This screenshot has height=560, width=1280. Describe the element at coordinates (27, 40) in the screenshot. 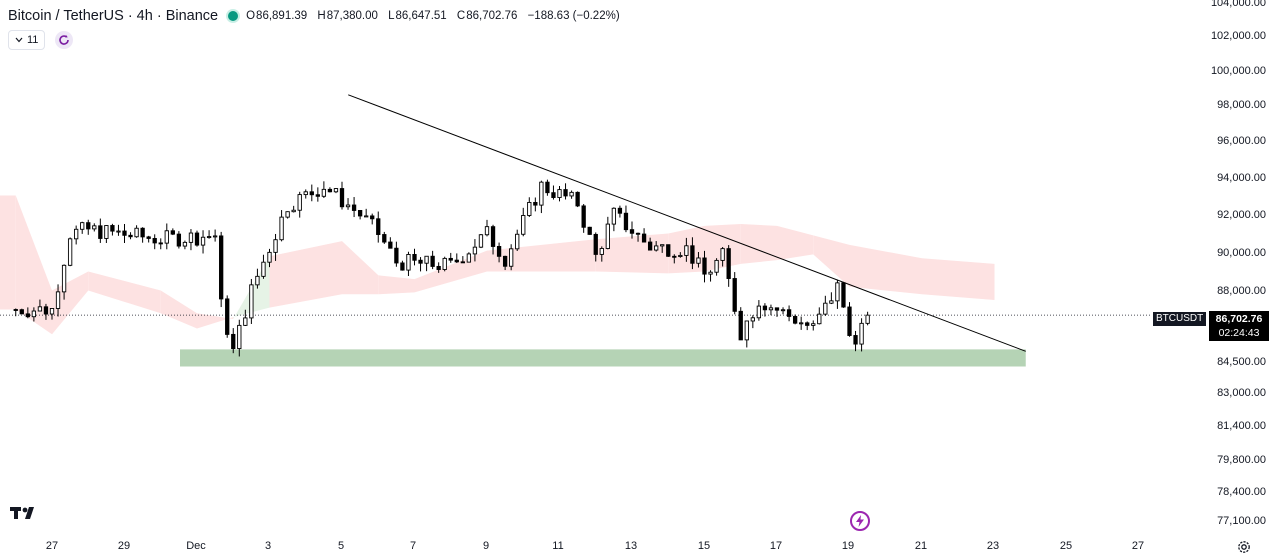

I see `indicators-toggle-button: 11` at that location.